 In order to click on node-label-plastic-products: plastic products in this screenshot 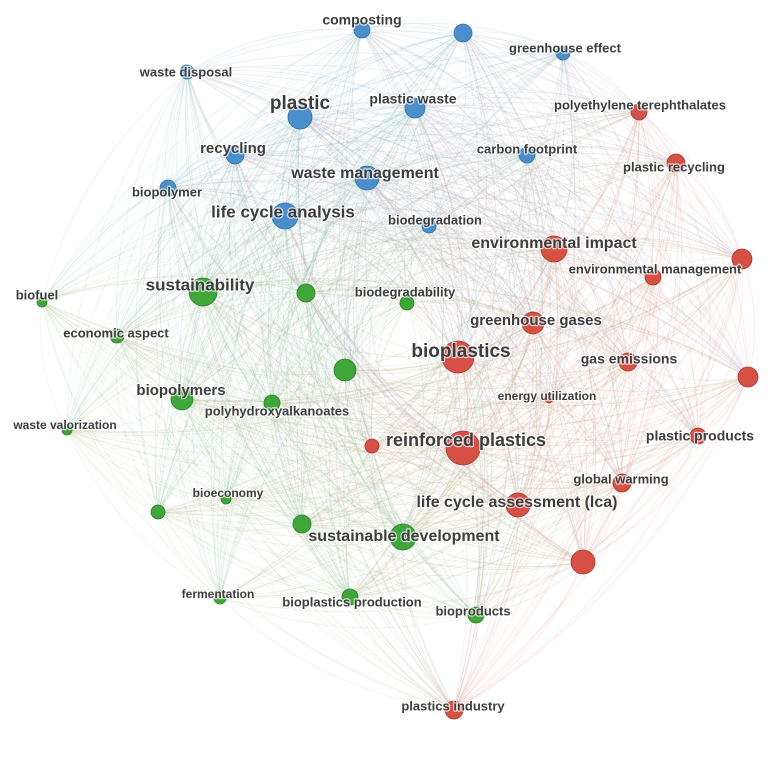, I will do `click(700, 436)`.